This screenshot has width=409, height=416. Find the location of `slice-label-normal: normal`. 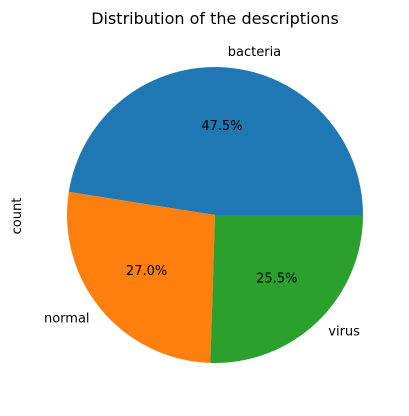

slice-label-normal: normal is located at coordinates (67, 318).